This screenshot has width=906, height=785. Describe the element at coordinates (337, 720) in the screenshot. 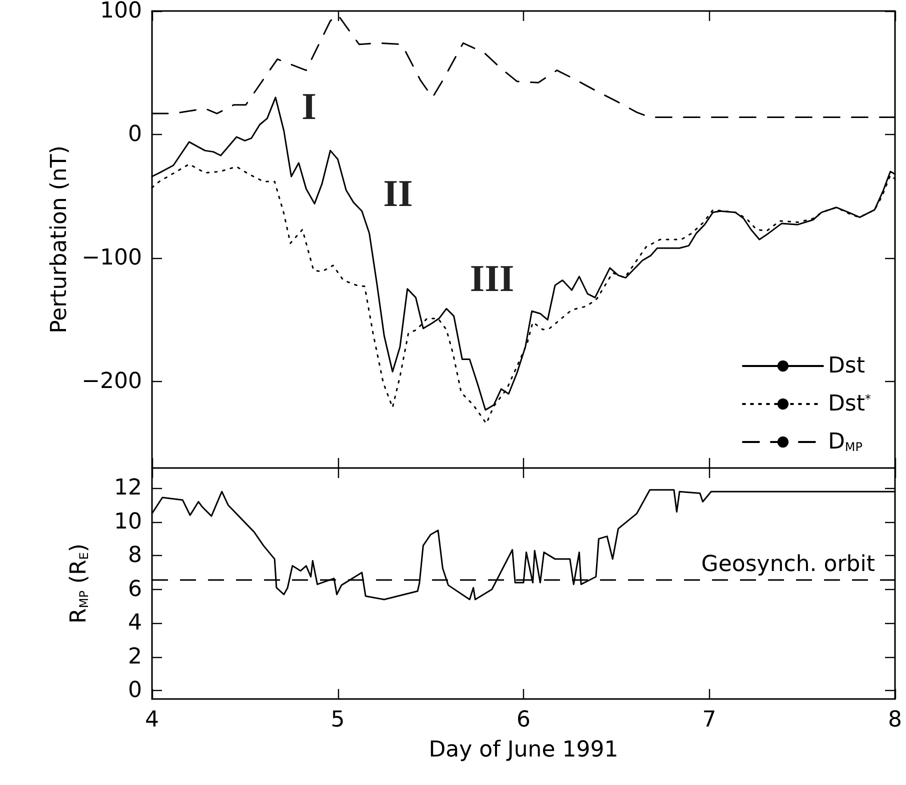

I see `x-tick-label: 5` at that location.